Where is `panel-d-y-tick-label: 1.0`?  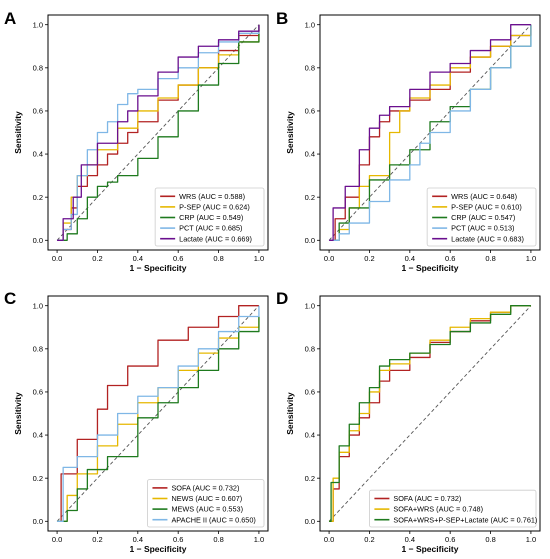 panel-d-y-tick-label: 1.0 is located at coordinates (310, 305).